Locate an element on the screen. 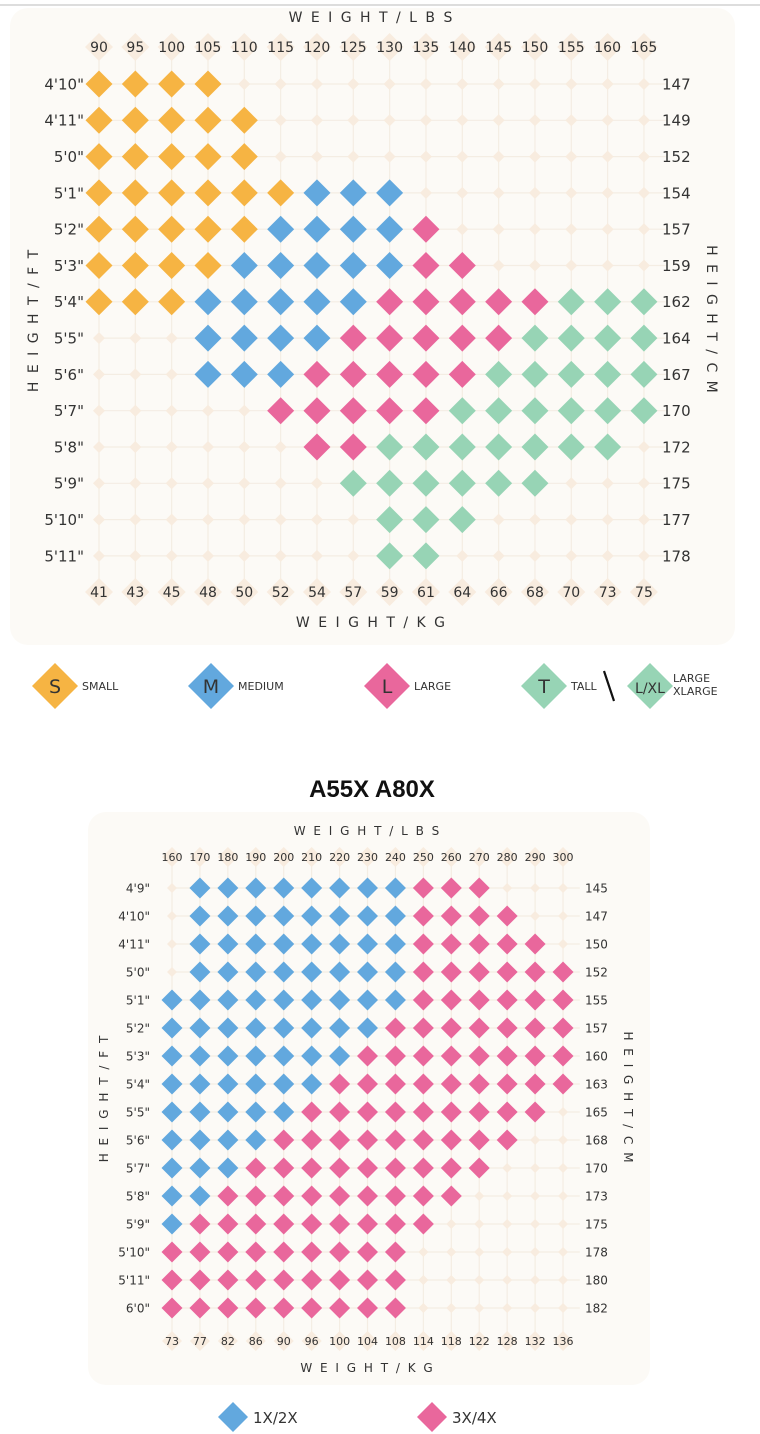 The image size is (760, 1434). left-axis-title: H E I G H T / F T is located at coordinates (34, 320).